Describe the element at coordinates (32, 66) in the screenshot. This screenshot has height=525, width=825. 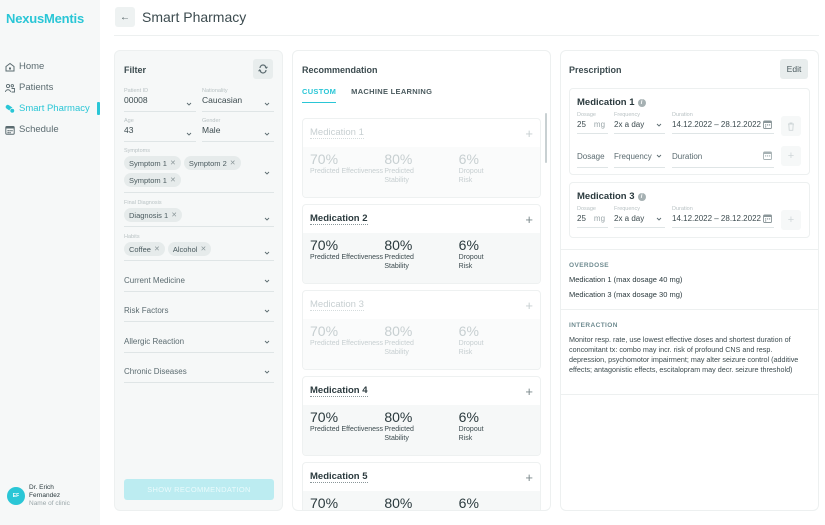
I see `sidebar-item-label: Home` at that location.